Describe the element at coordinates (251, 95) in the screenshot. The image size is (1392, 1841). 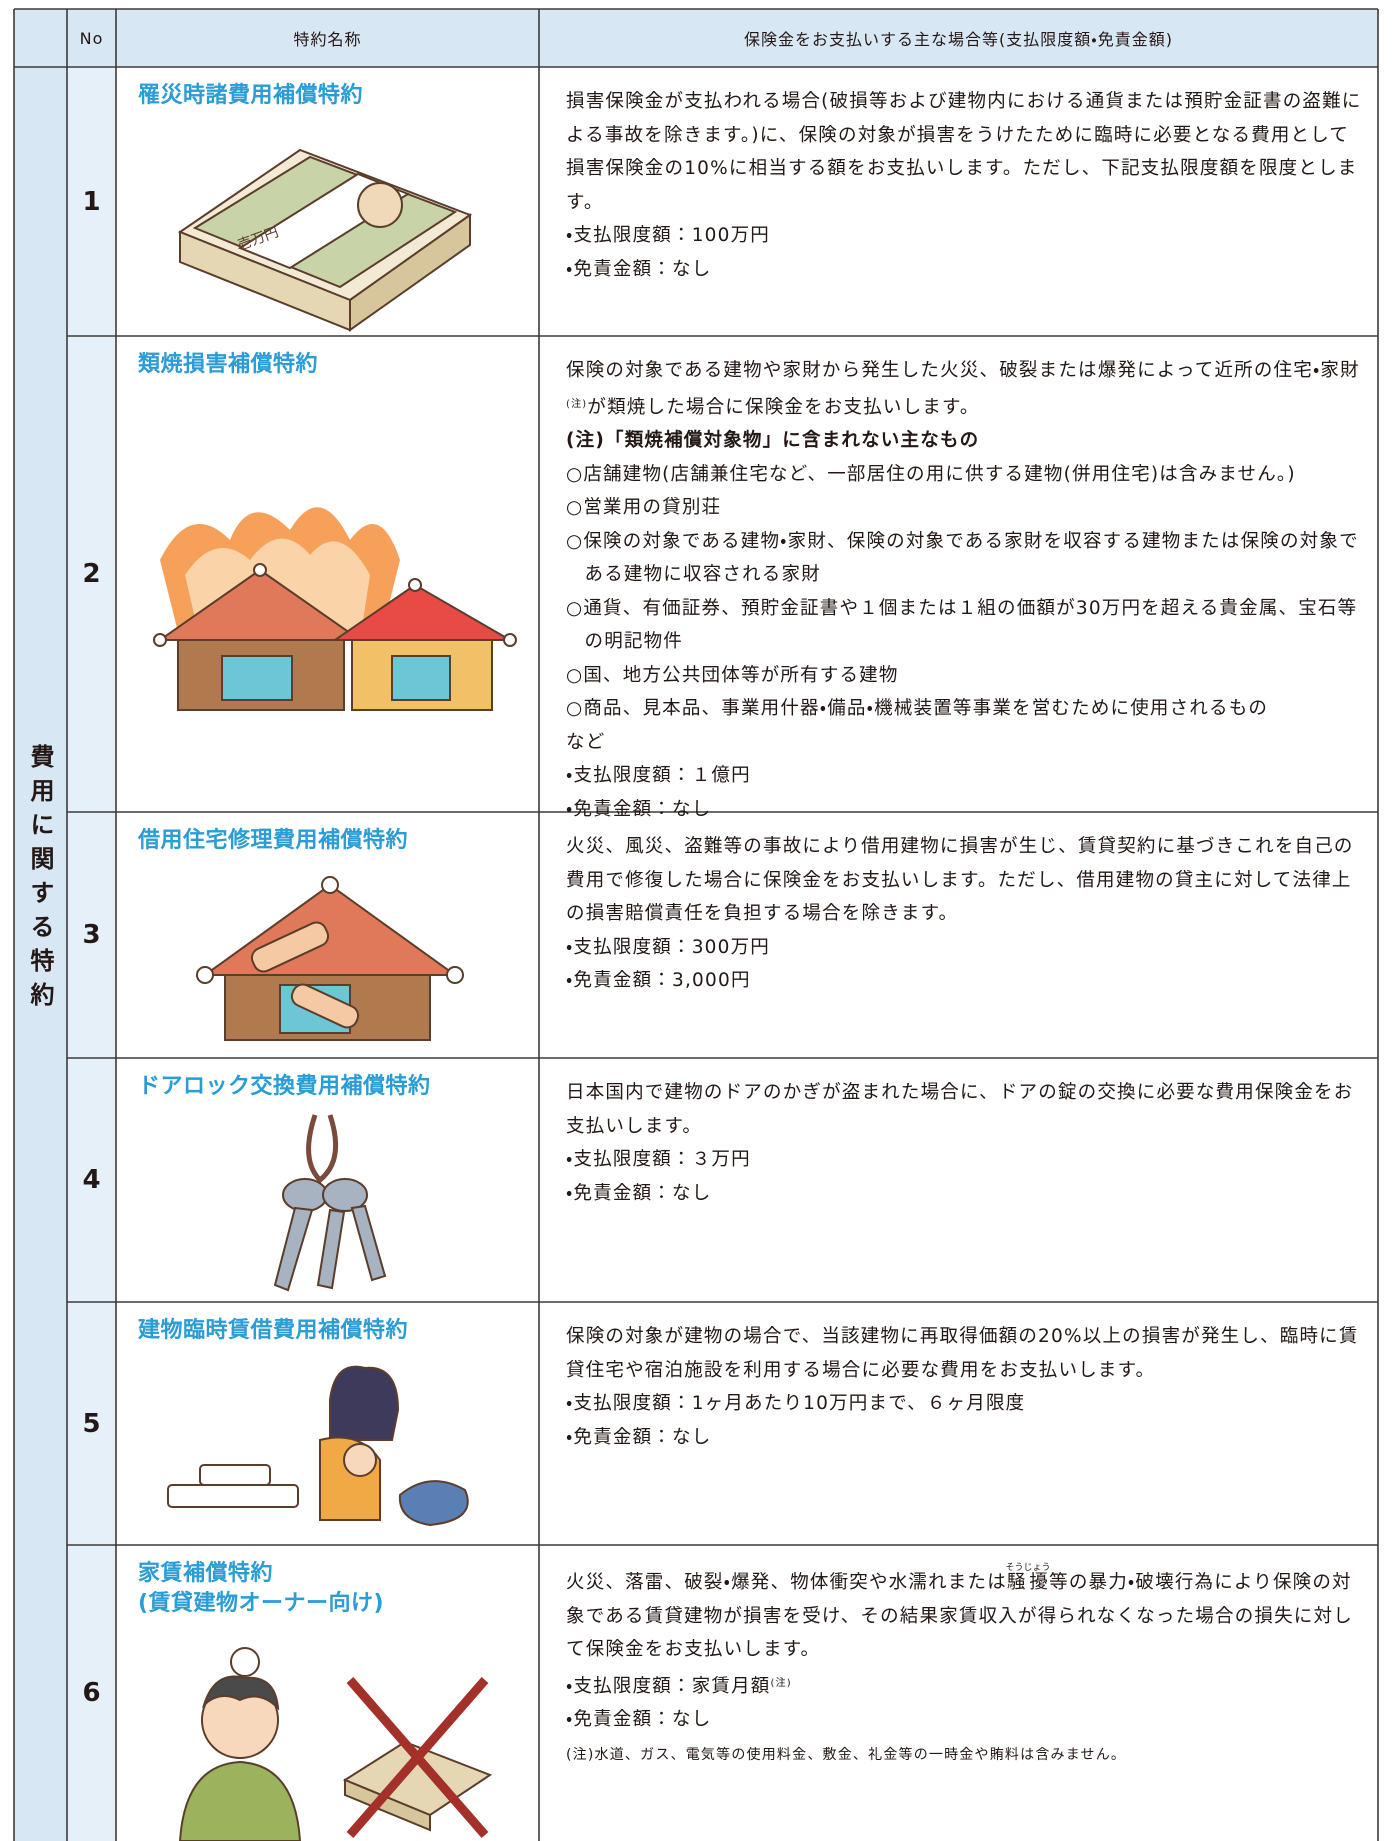
I see `rider-name-line: 罹災時諸費用補償特約` at that location.